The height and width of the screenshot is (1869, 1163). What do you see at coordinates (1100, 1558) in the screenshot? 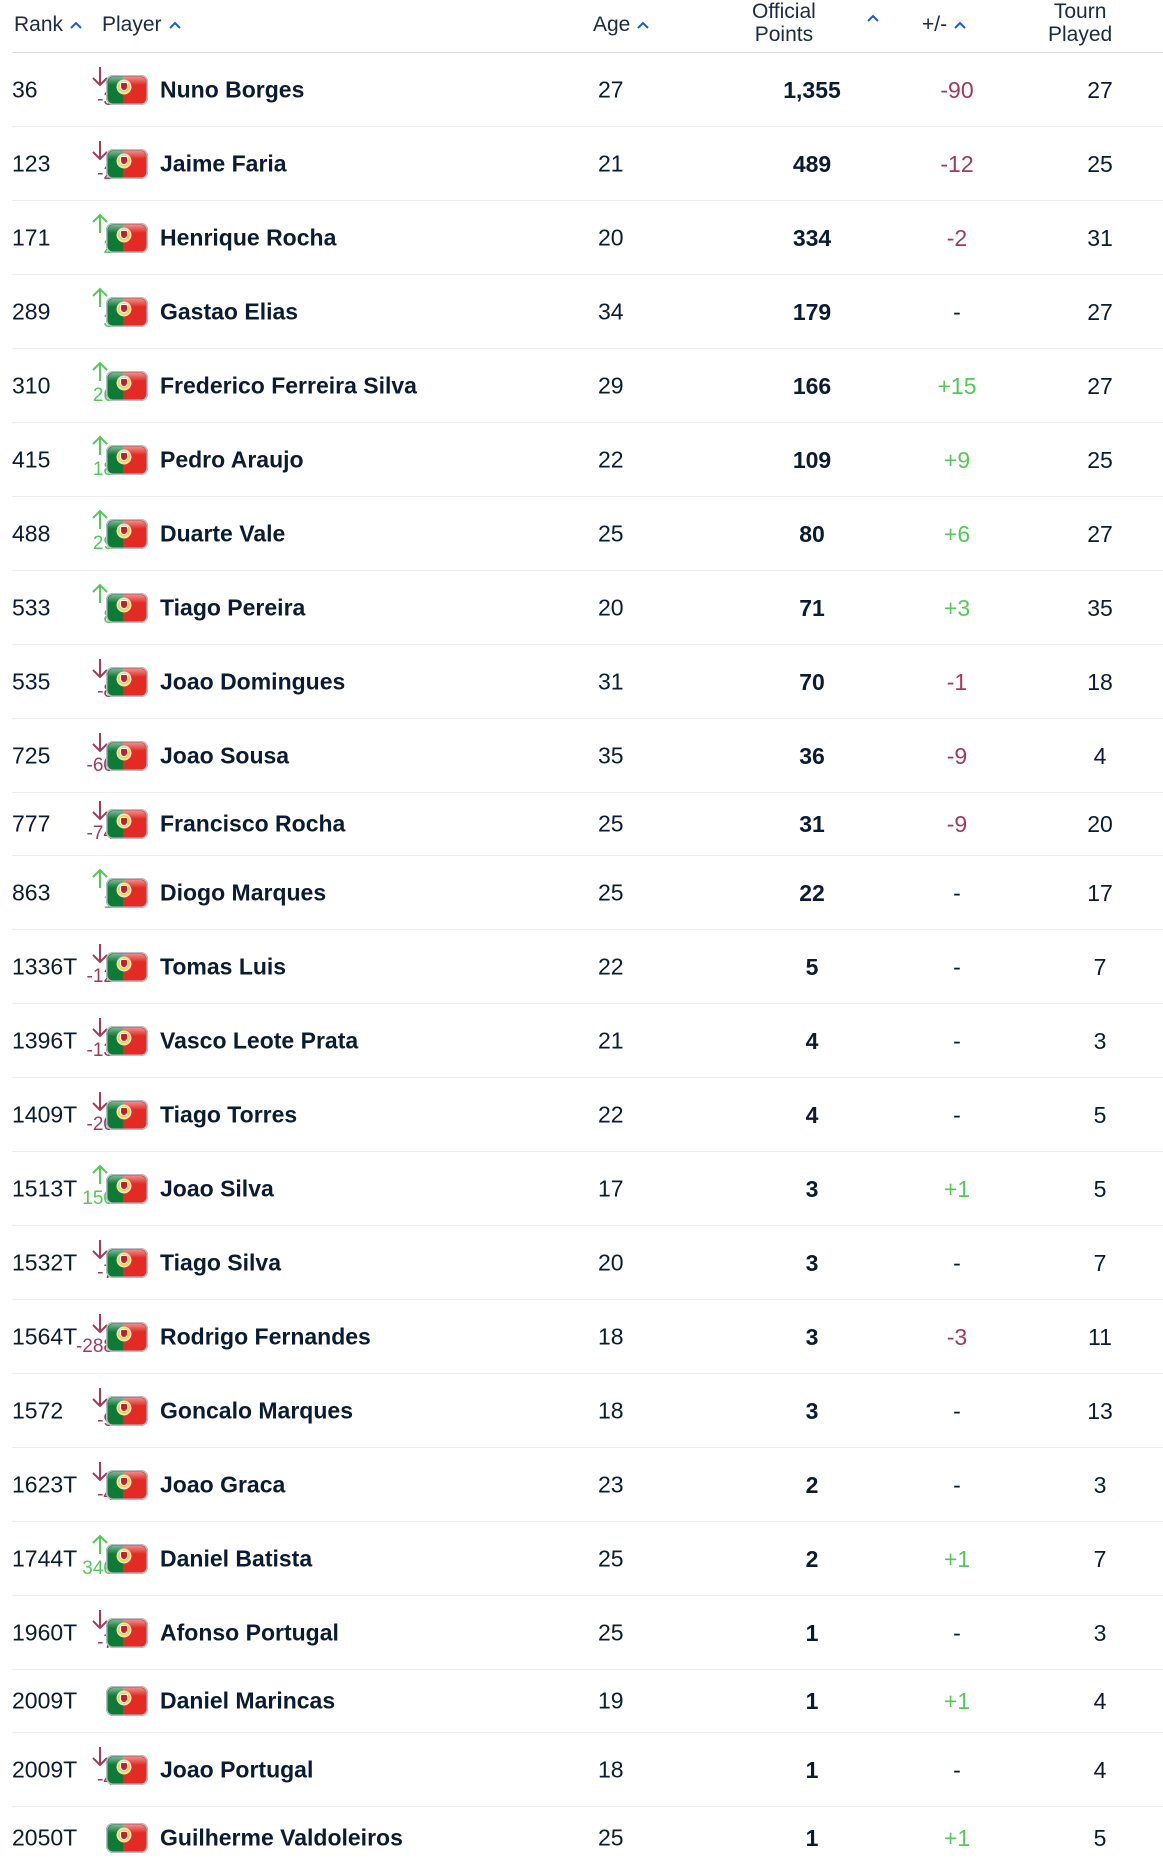
I see `tourn-played-value: 7` at bounding box center [1100, 1558].